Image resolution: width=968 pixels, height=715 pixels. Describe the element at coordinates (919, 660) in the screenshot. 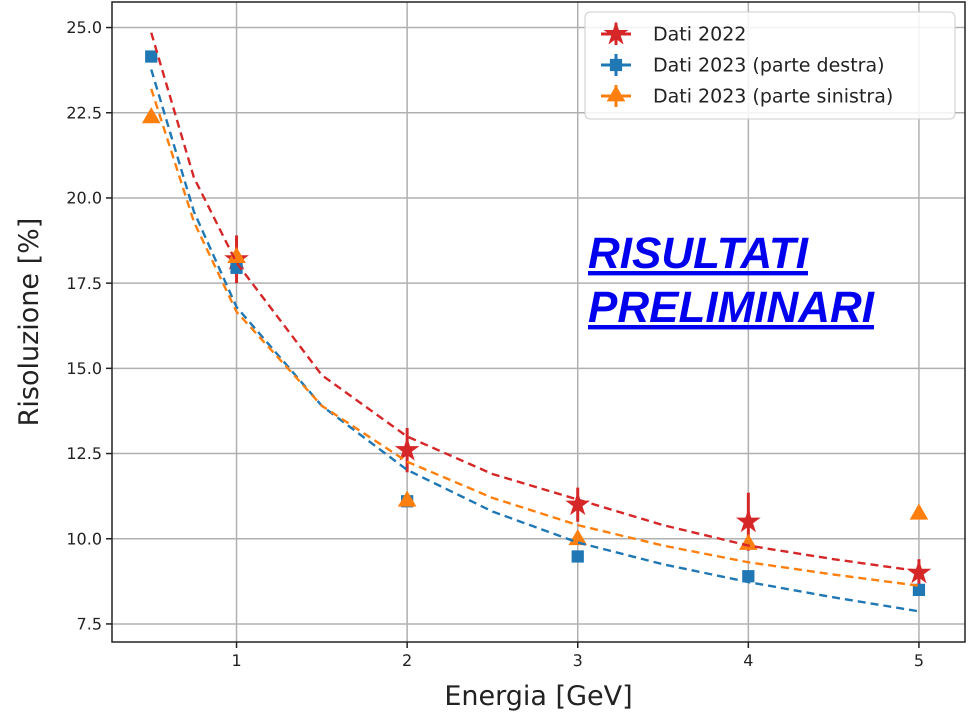

I see `x-tick-label: 5` at that location.